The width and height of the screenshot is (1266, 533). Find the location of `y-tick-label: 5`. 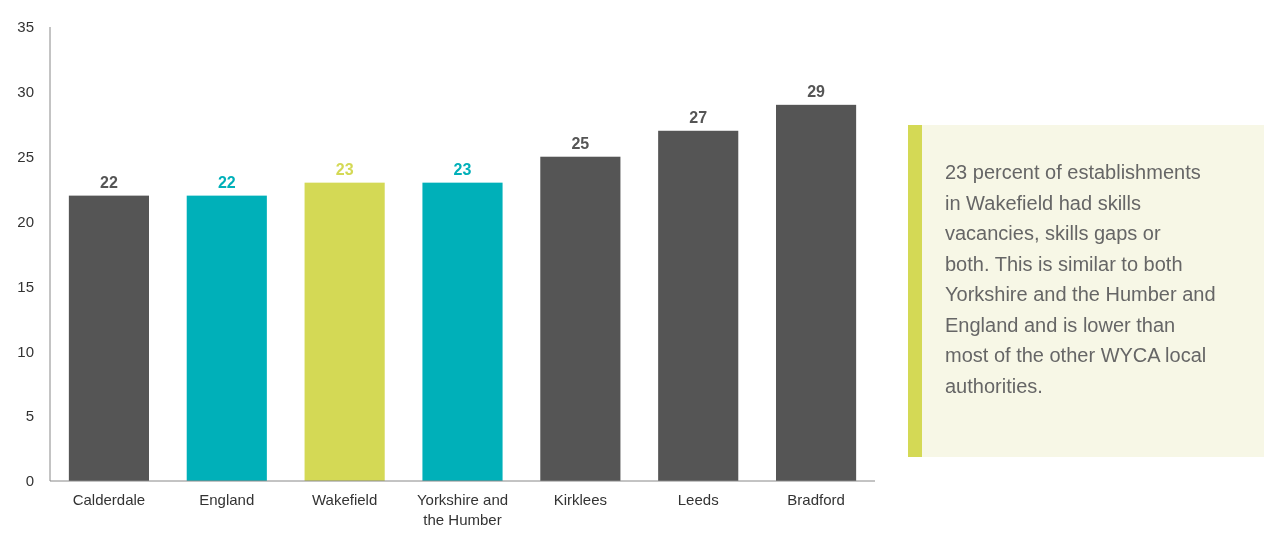

y-tick-label: 5 is located at coordinates (29, 416).